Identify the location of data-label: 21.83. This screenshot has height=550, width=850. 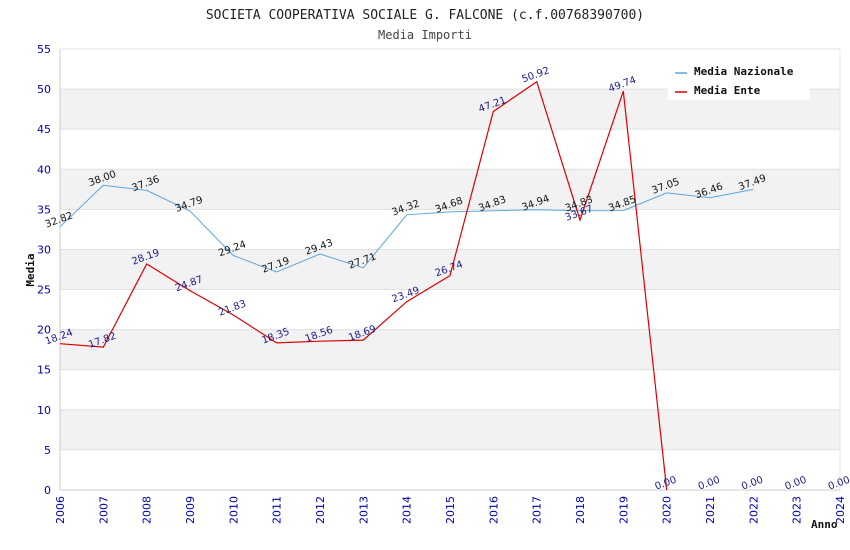
(232, 309).